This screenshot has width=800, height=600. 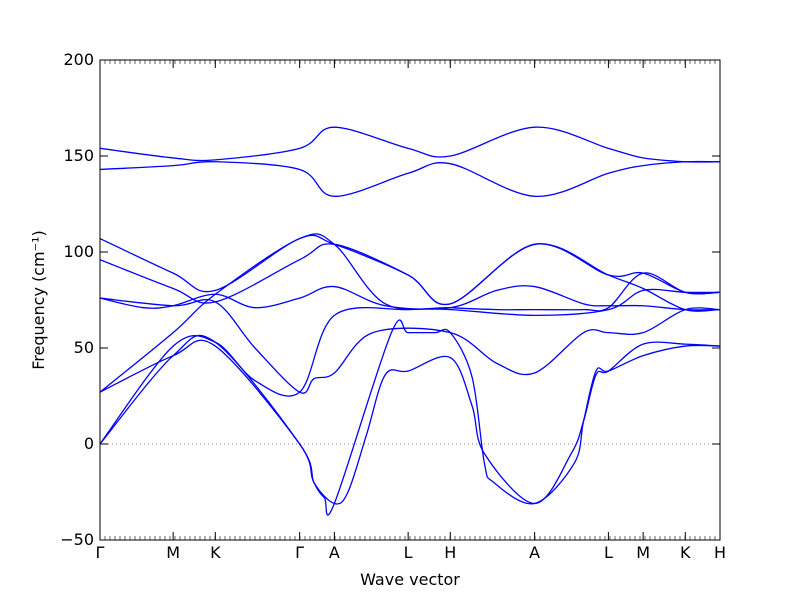 I want to click on y-tick-label: 50, so click(x=84, y=347).